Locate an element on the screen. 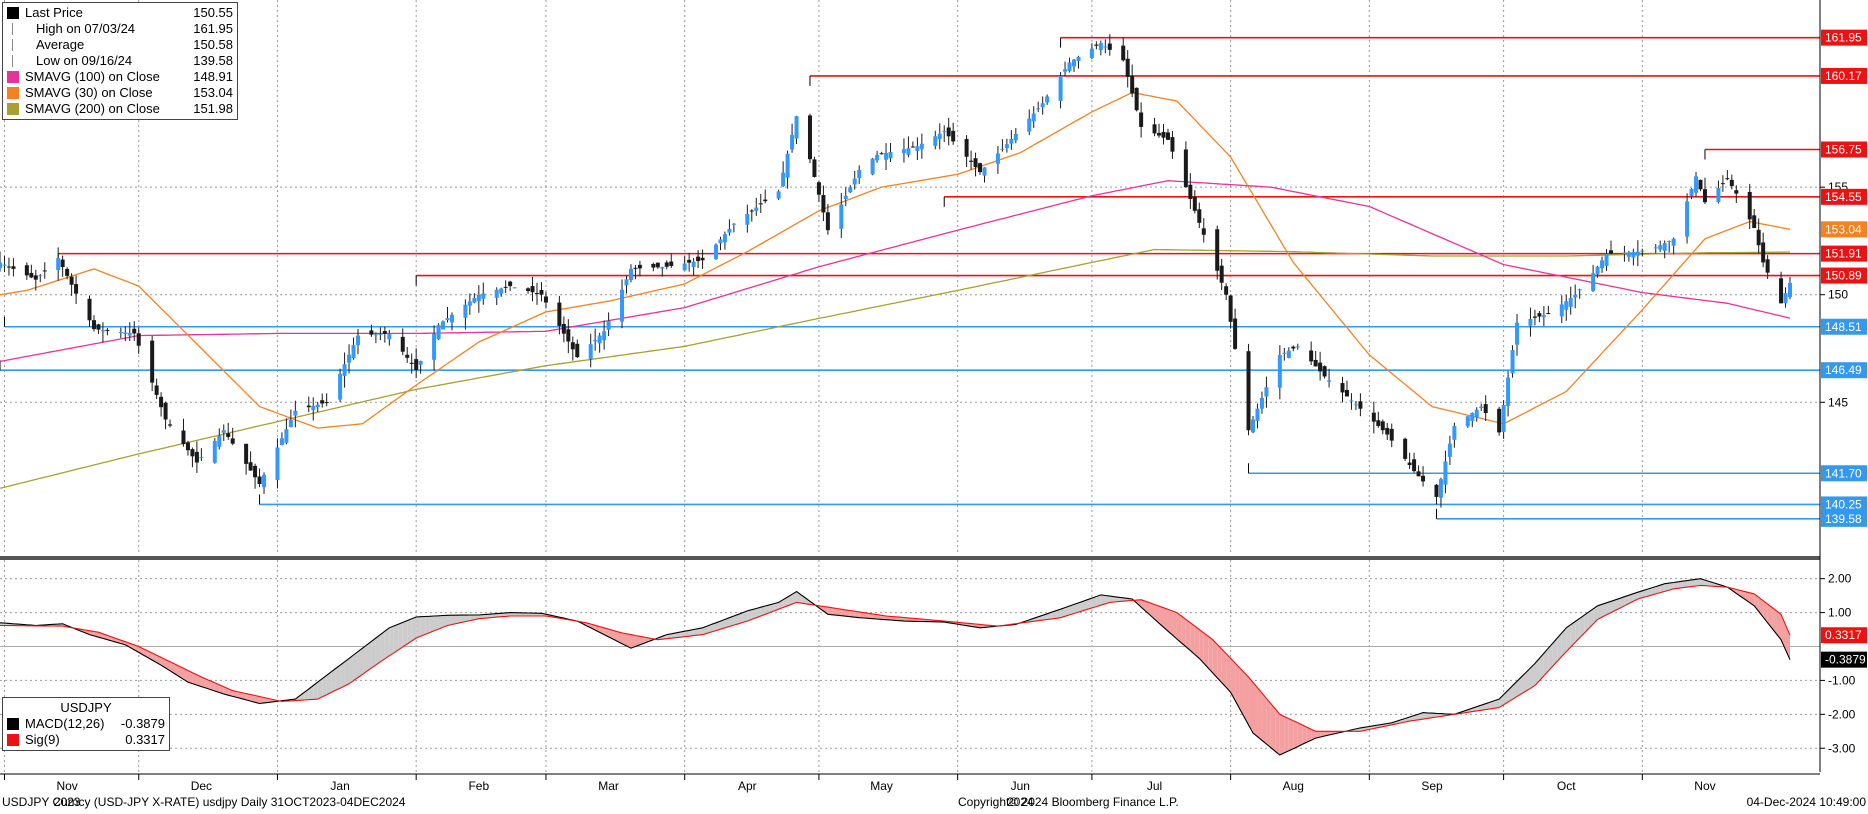  price-level-tag: 148.51 is located at coordinates (1844, 326).